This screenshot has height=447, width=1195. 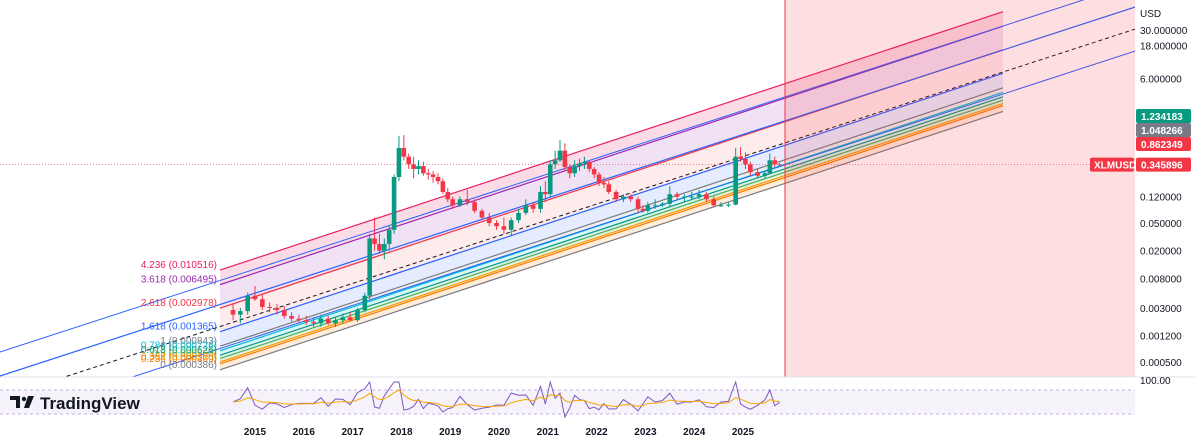 What do you see at coordinates (179, 327) in the screenshot?
I see `fib-label: 1.618 (0.001365)` at bounding box center [179, 327].